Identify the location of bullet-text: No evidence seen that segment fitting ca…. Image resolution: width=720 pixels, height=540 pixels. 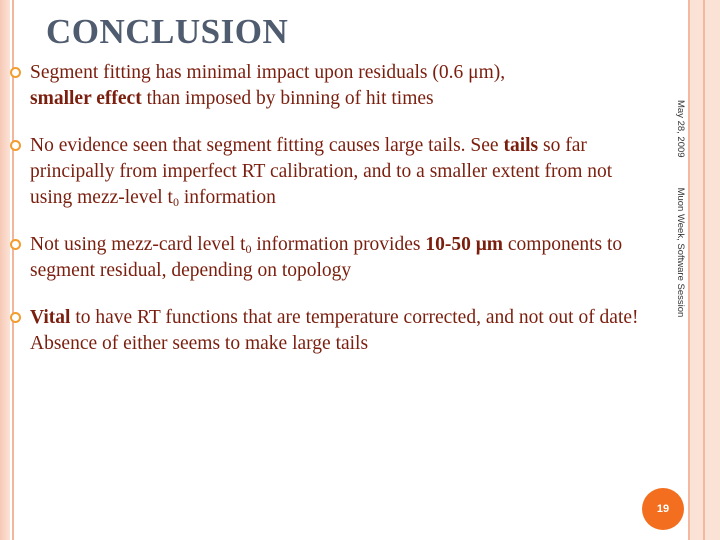
(267, 145).